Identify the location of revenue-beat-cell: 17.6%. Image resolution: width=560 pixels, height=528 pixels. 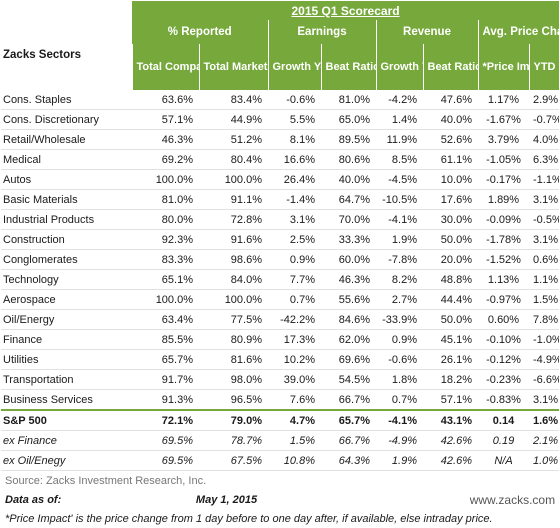
(450, 199).